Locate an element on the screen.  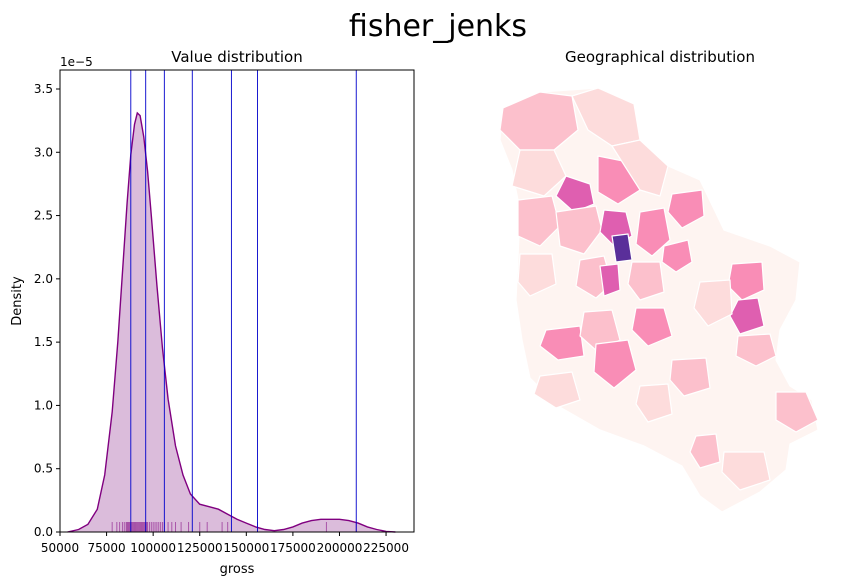
x-tick-label: 150000 is located at coordinates (246, 548).